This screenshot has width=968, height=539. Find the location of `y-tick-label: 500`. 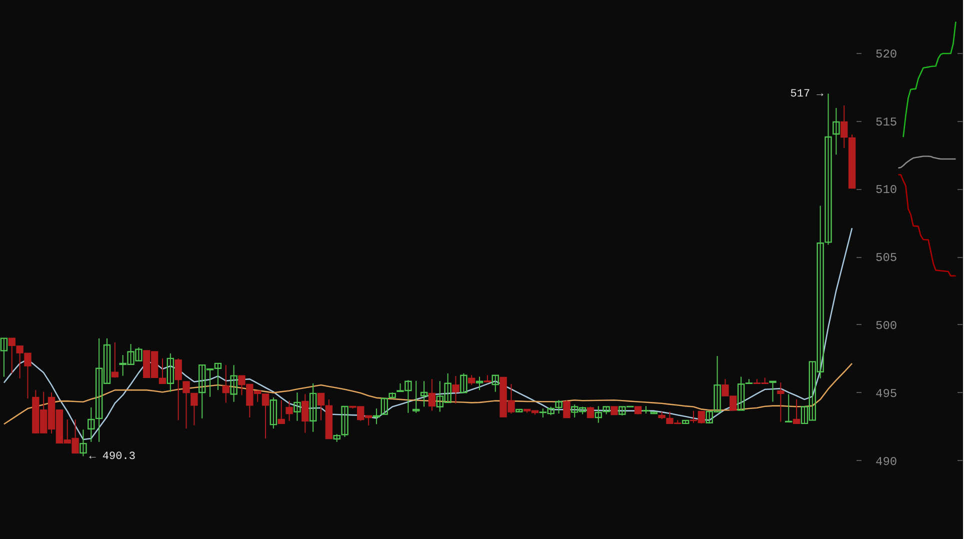

y-tick-label: 500 is located at coordinates (887, 325).